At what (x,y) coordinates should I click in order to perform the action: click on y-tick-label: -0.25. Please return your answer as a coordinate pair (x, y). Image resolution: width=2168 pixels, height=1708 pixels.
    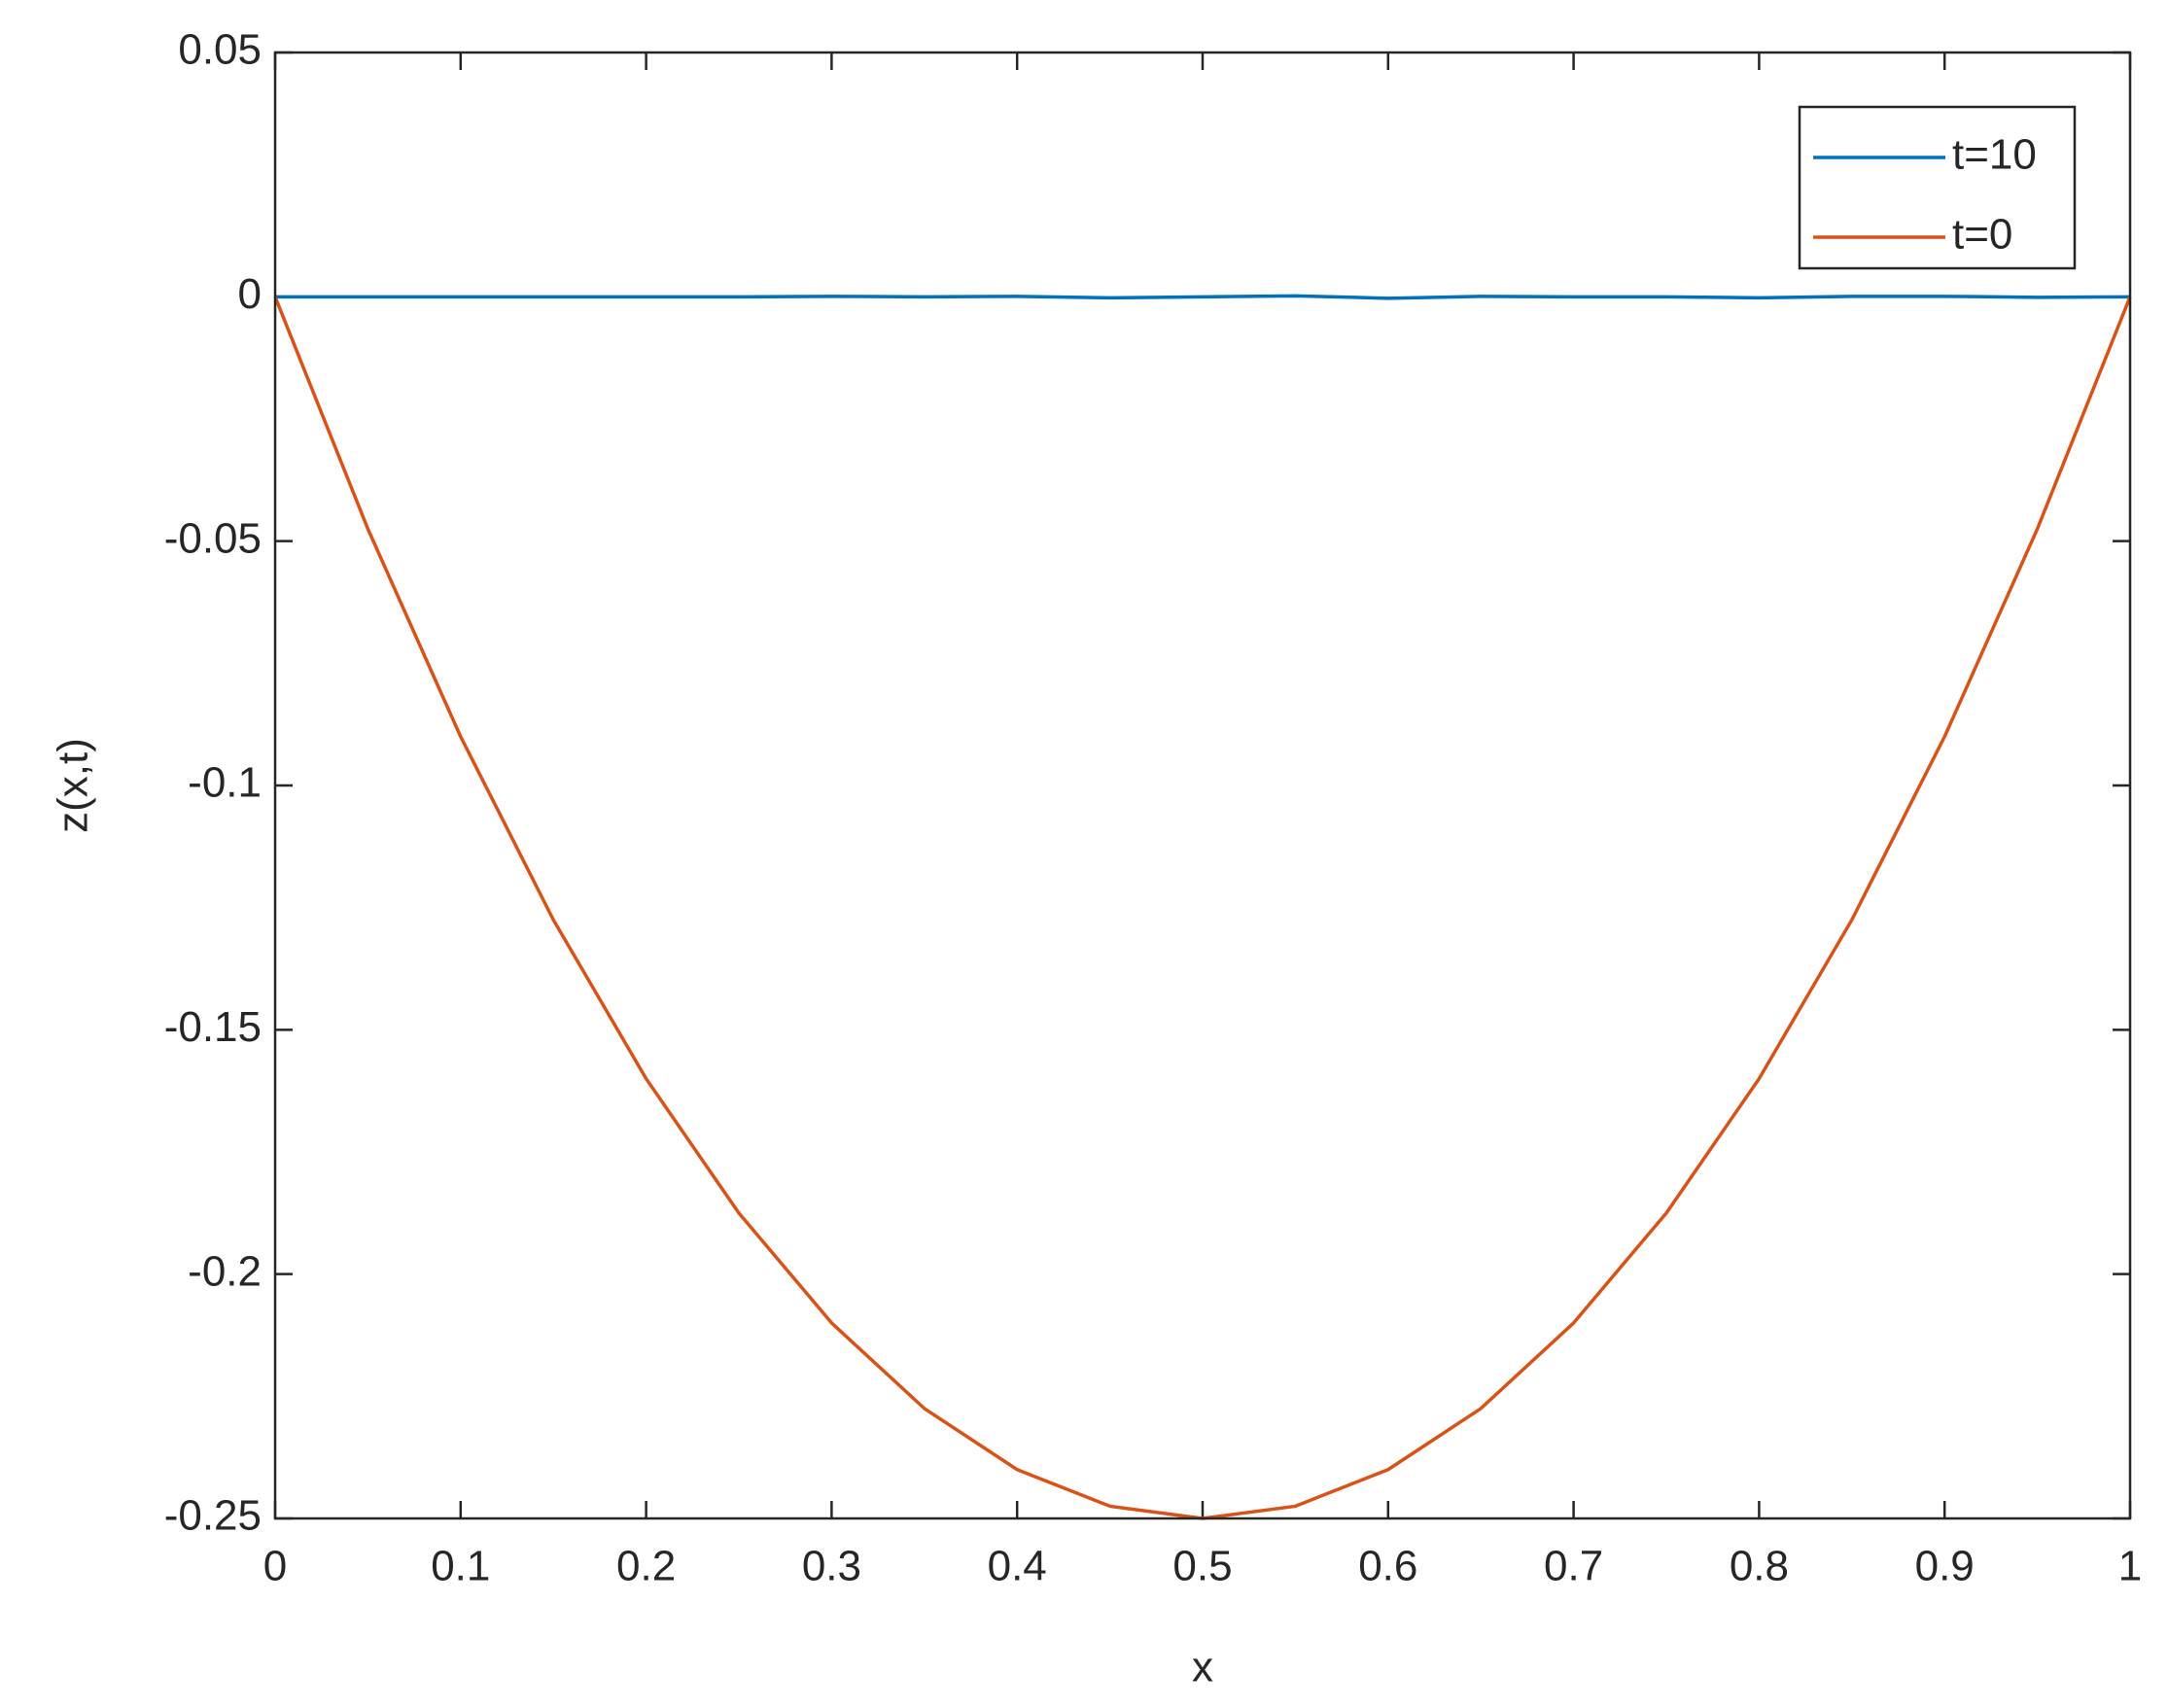
    Looking at the image, I should click on (213, 1516).